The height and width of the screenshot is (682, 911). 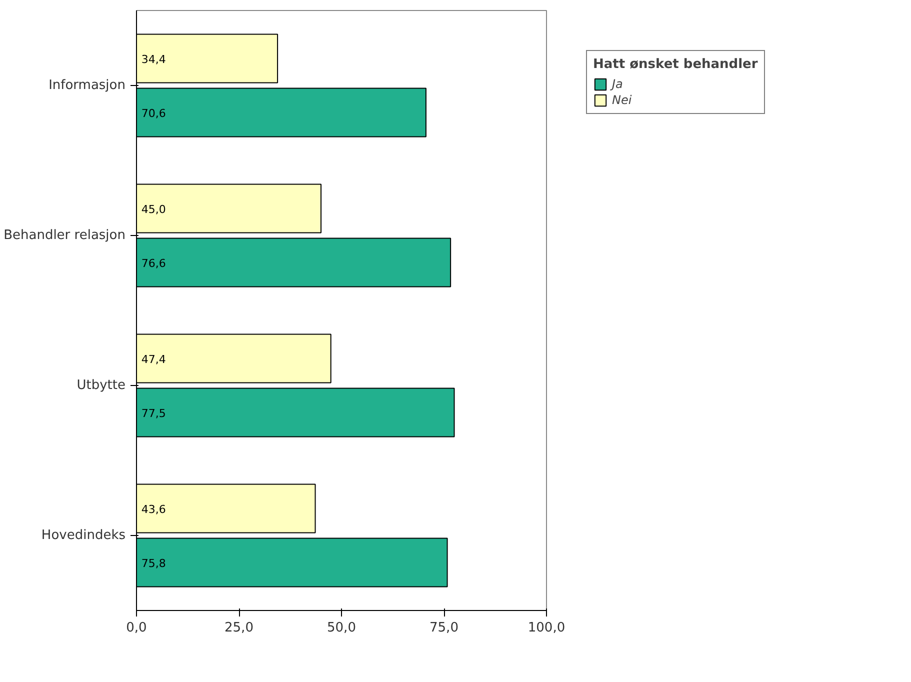 I want to click on x-tick-label: 0,0, so click(x=136, y=628).